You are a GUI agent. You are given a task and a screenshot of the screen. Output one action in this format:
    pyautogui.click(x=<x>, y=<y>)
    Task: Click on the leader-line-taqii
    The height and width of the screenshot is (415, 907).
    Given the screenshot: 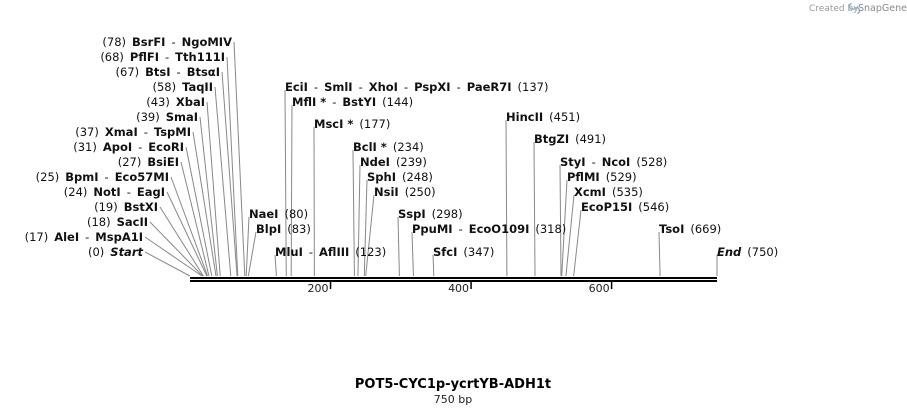 What is the action you would take?
    pyautogui.click(x=223, y=181)
    